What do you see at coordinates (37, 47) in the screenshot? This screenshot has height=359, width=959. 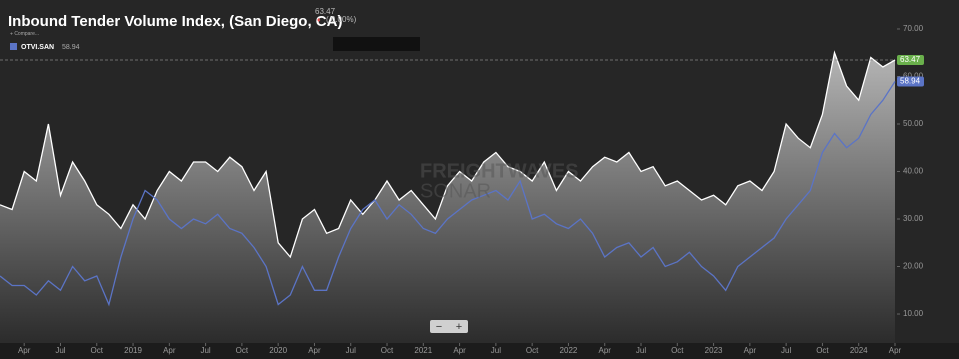 I see `legend-label: OTVI.SAN` at bounding box center [37, 47].